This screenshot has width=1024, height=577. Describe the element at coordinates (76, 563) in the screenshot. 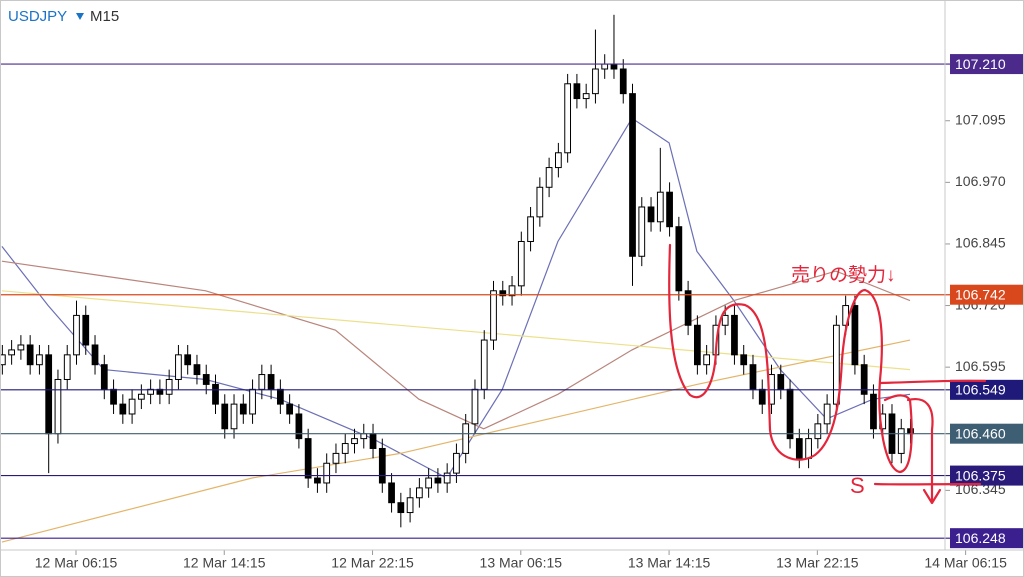

I see `x-tick-label: 12 Mar 06:15` at that location.